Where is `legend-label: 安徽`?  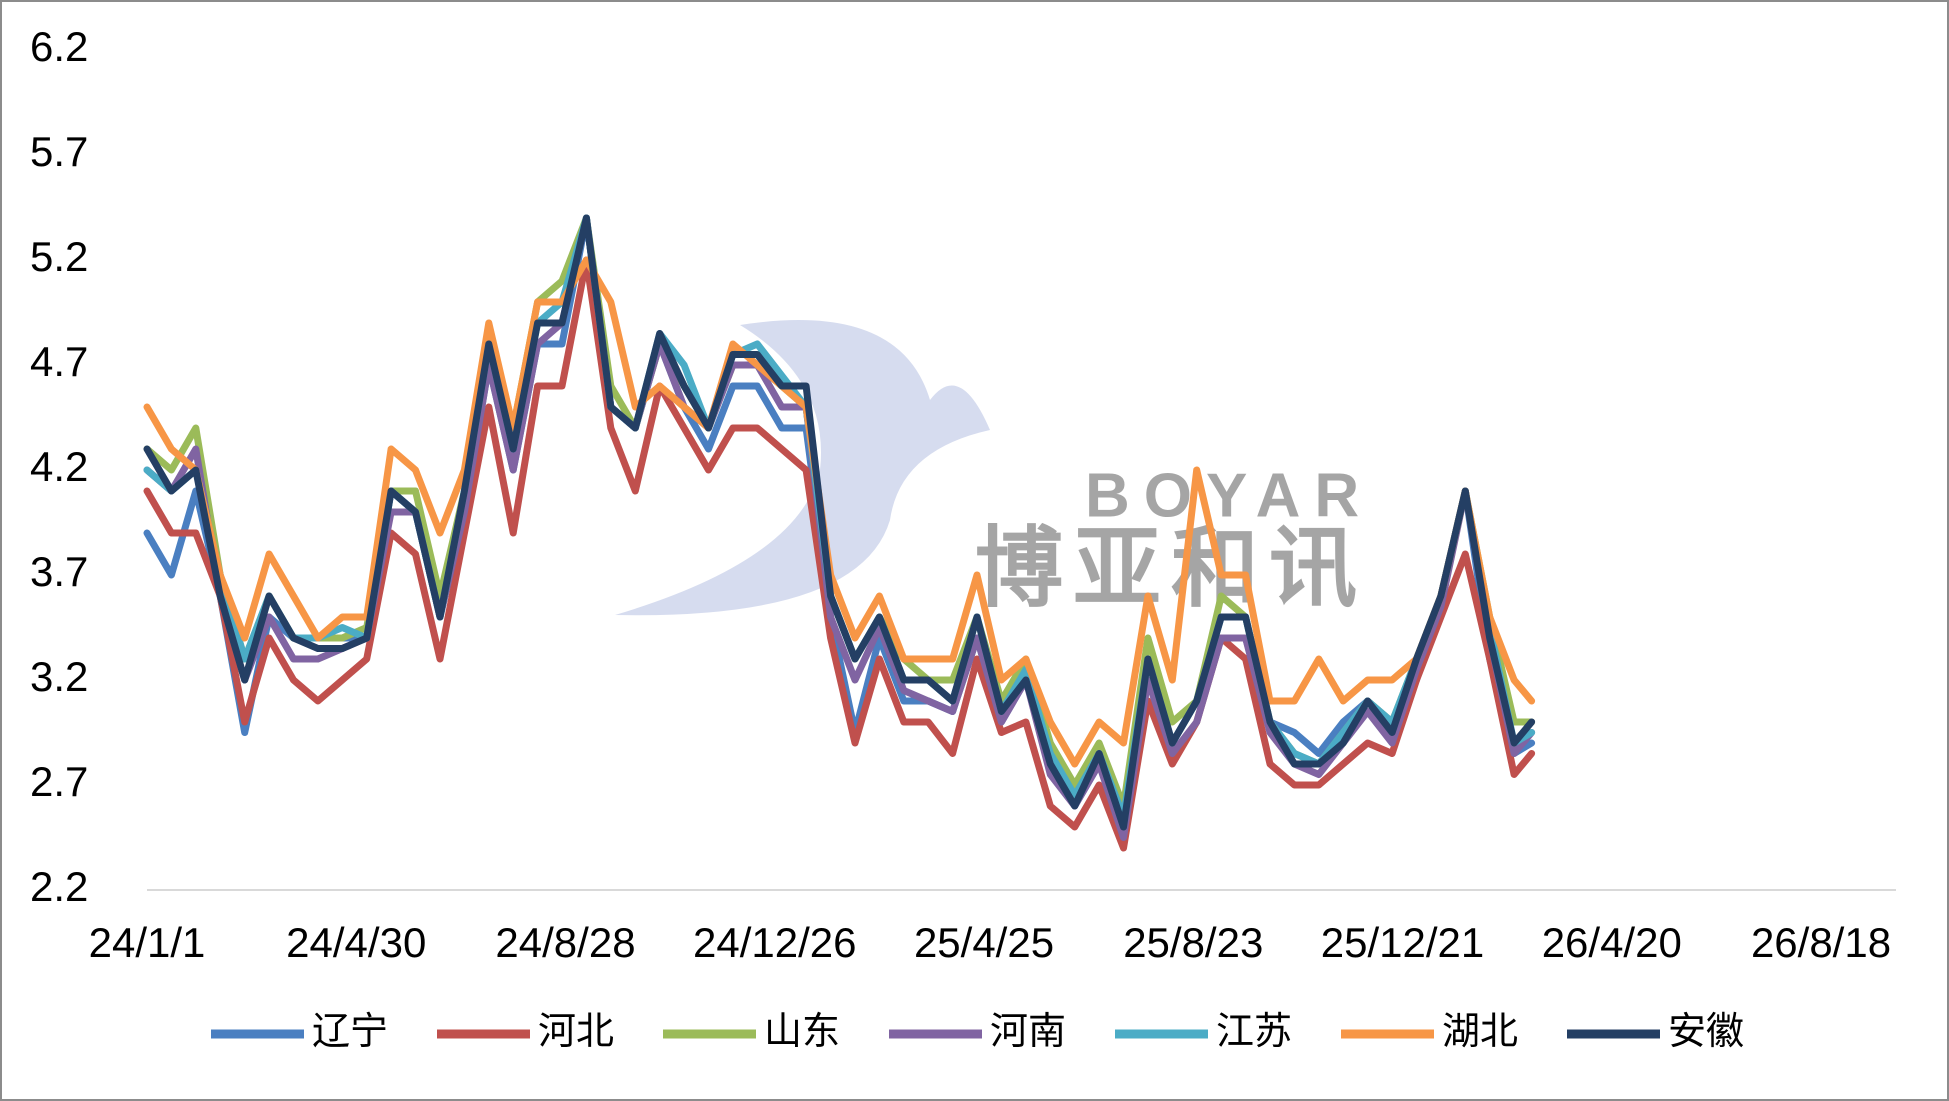 legend-label: 安徽 is located at coordinates (1706, 1032).